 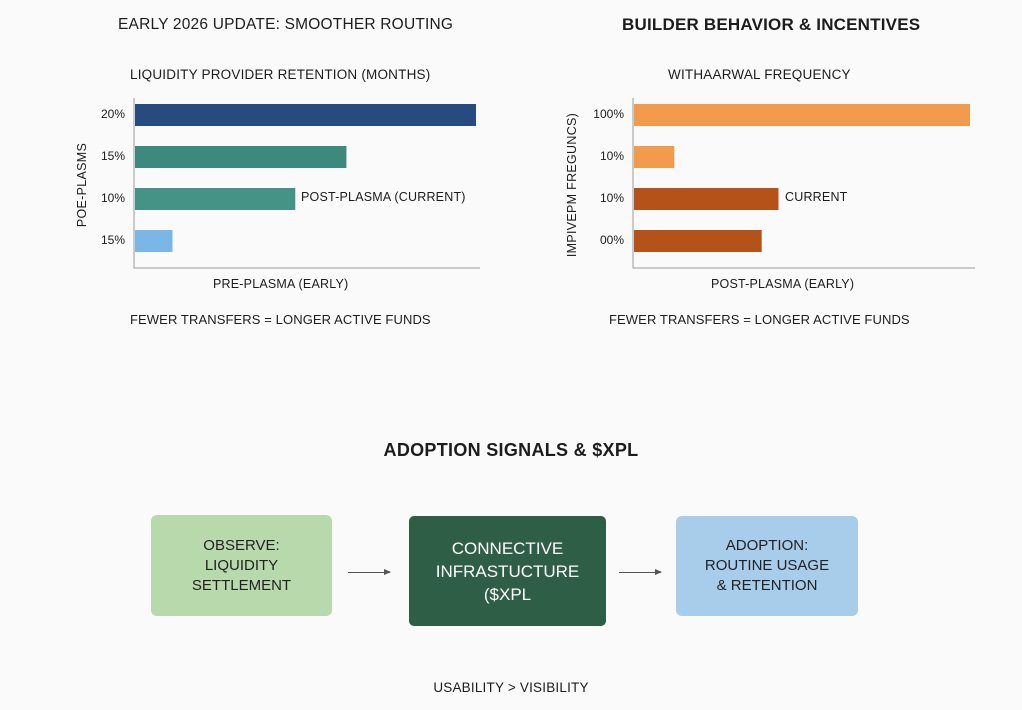 I want to click on flow-step-infrastructure: CONNECTIVE INFRASTUCTURE ($XPL, so click(x=507, y=571).